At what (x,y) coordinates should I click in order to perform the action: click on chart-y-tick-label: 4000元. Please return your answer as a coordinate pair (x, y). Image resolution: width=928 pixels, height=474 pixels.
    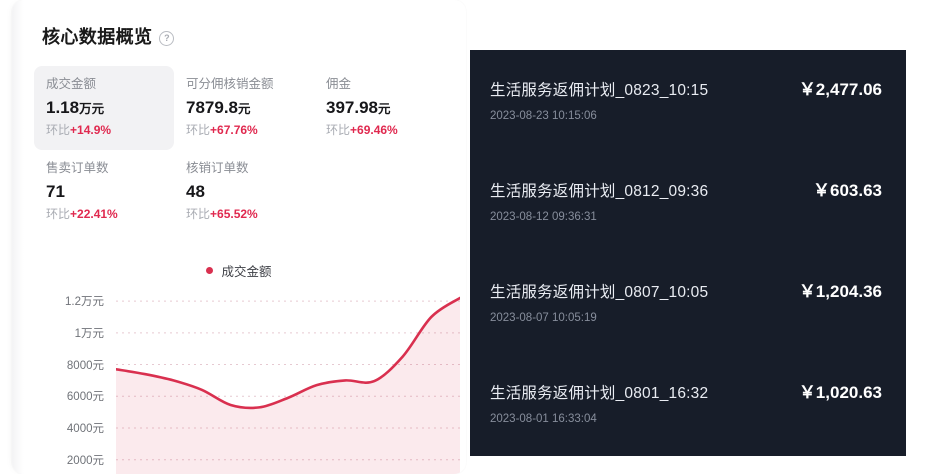
    Looking at the image, I should click on (85, 429).